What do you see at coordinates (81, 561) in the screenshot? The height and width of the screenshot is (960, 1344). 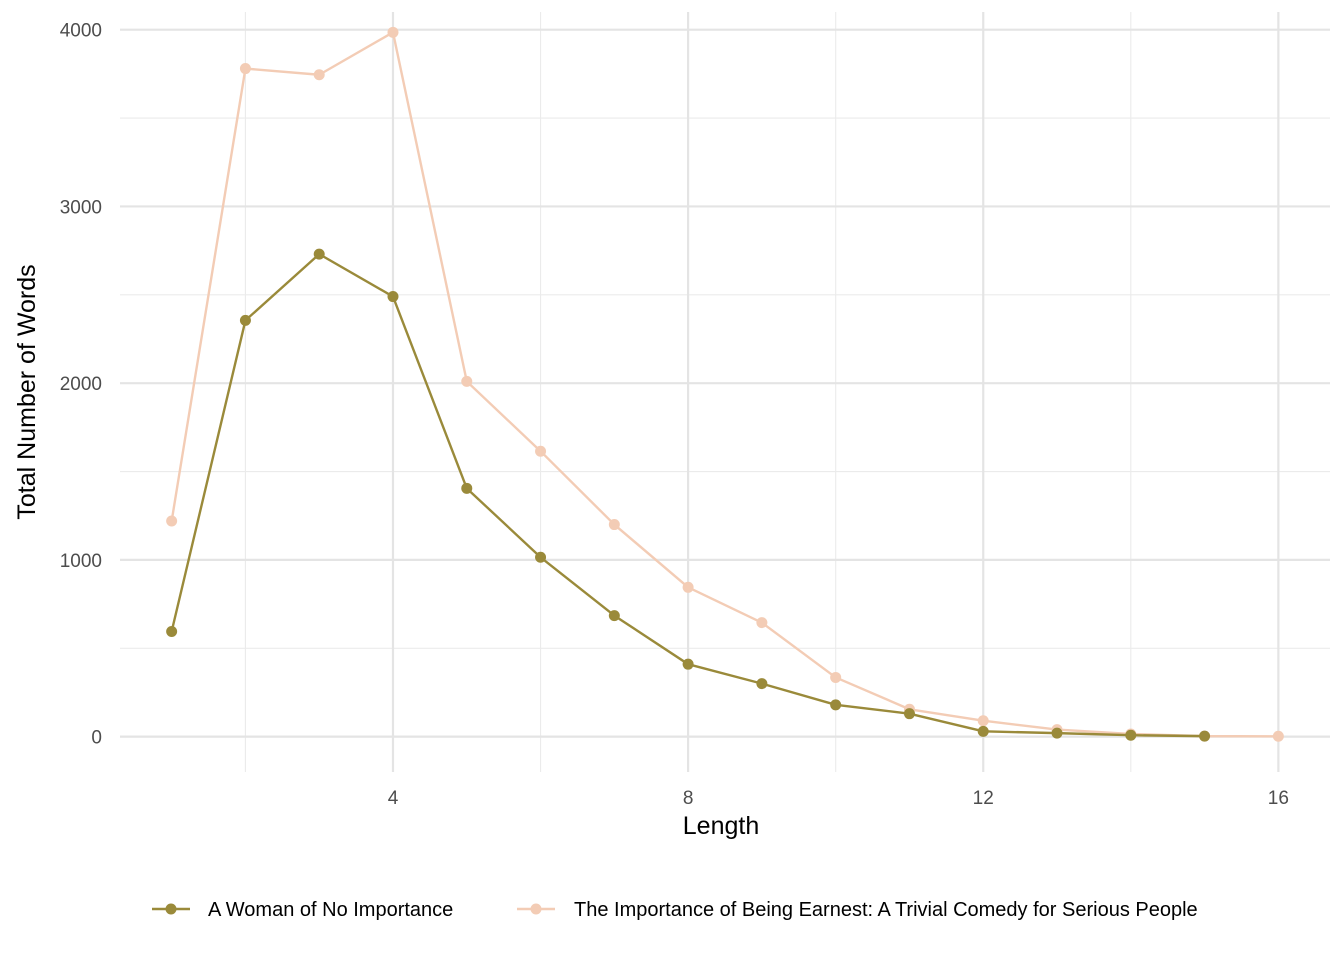 I see `y-tick-label: 1000` at bounding box center [81, 561].